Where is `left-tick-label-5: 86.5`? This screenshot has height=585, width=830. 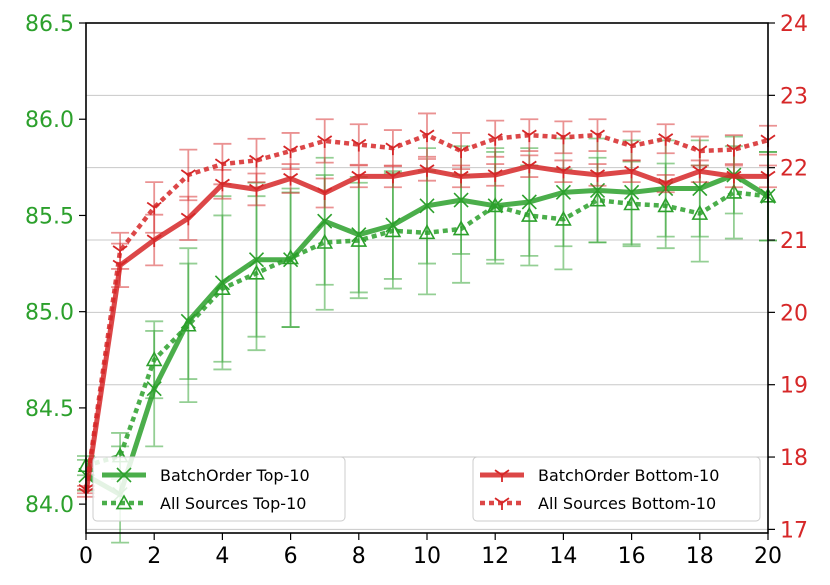
left-tick-label-5: 86.5 is located at coordinates (49, 24).